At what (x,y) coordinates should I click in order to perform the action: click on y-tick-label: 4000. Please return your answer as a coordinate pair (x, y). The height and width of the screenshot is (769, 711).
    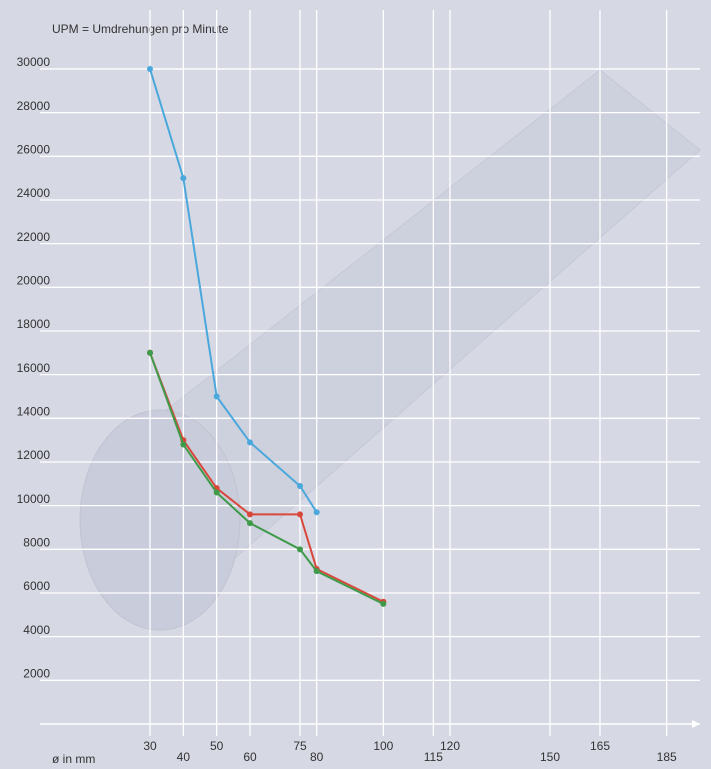
    Looking at the image, I should click on (36, 630).